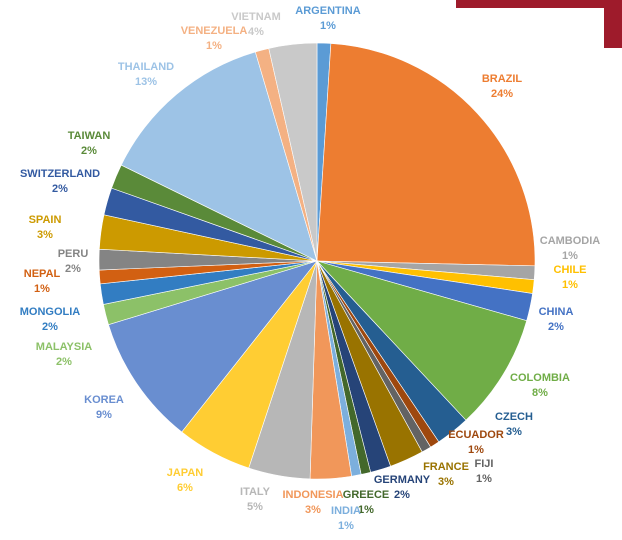  What do you see at coordinates (540, 385) in the screenshot?
I see `data-label-colombia: COLOMBIA 8%` at bounding box center [540, 385].